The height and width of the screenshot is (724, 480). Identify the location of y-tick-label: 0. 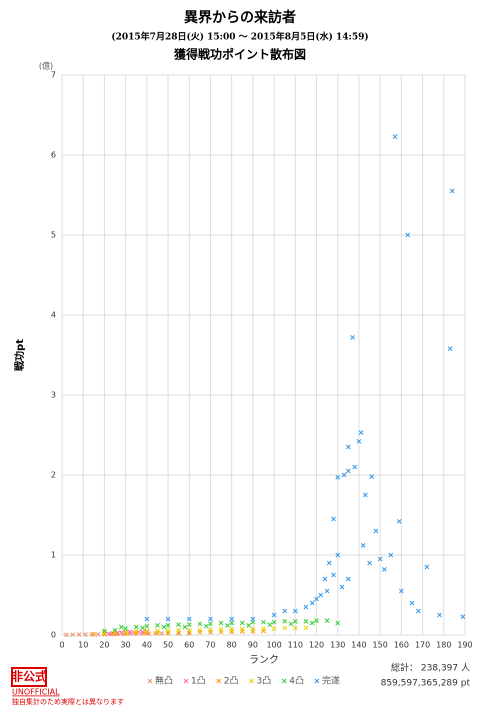
(53, 635).